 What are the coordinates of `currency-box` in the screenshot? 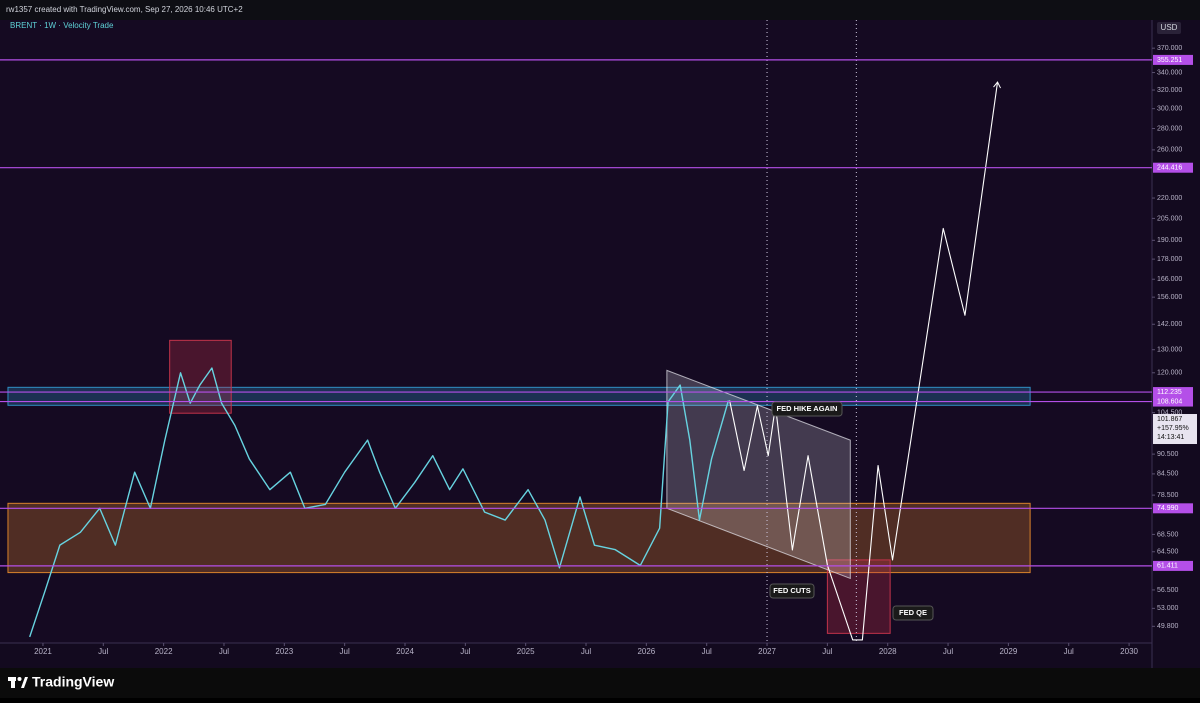 It's located at (1169, 28).